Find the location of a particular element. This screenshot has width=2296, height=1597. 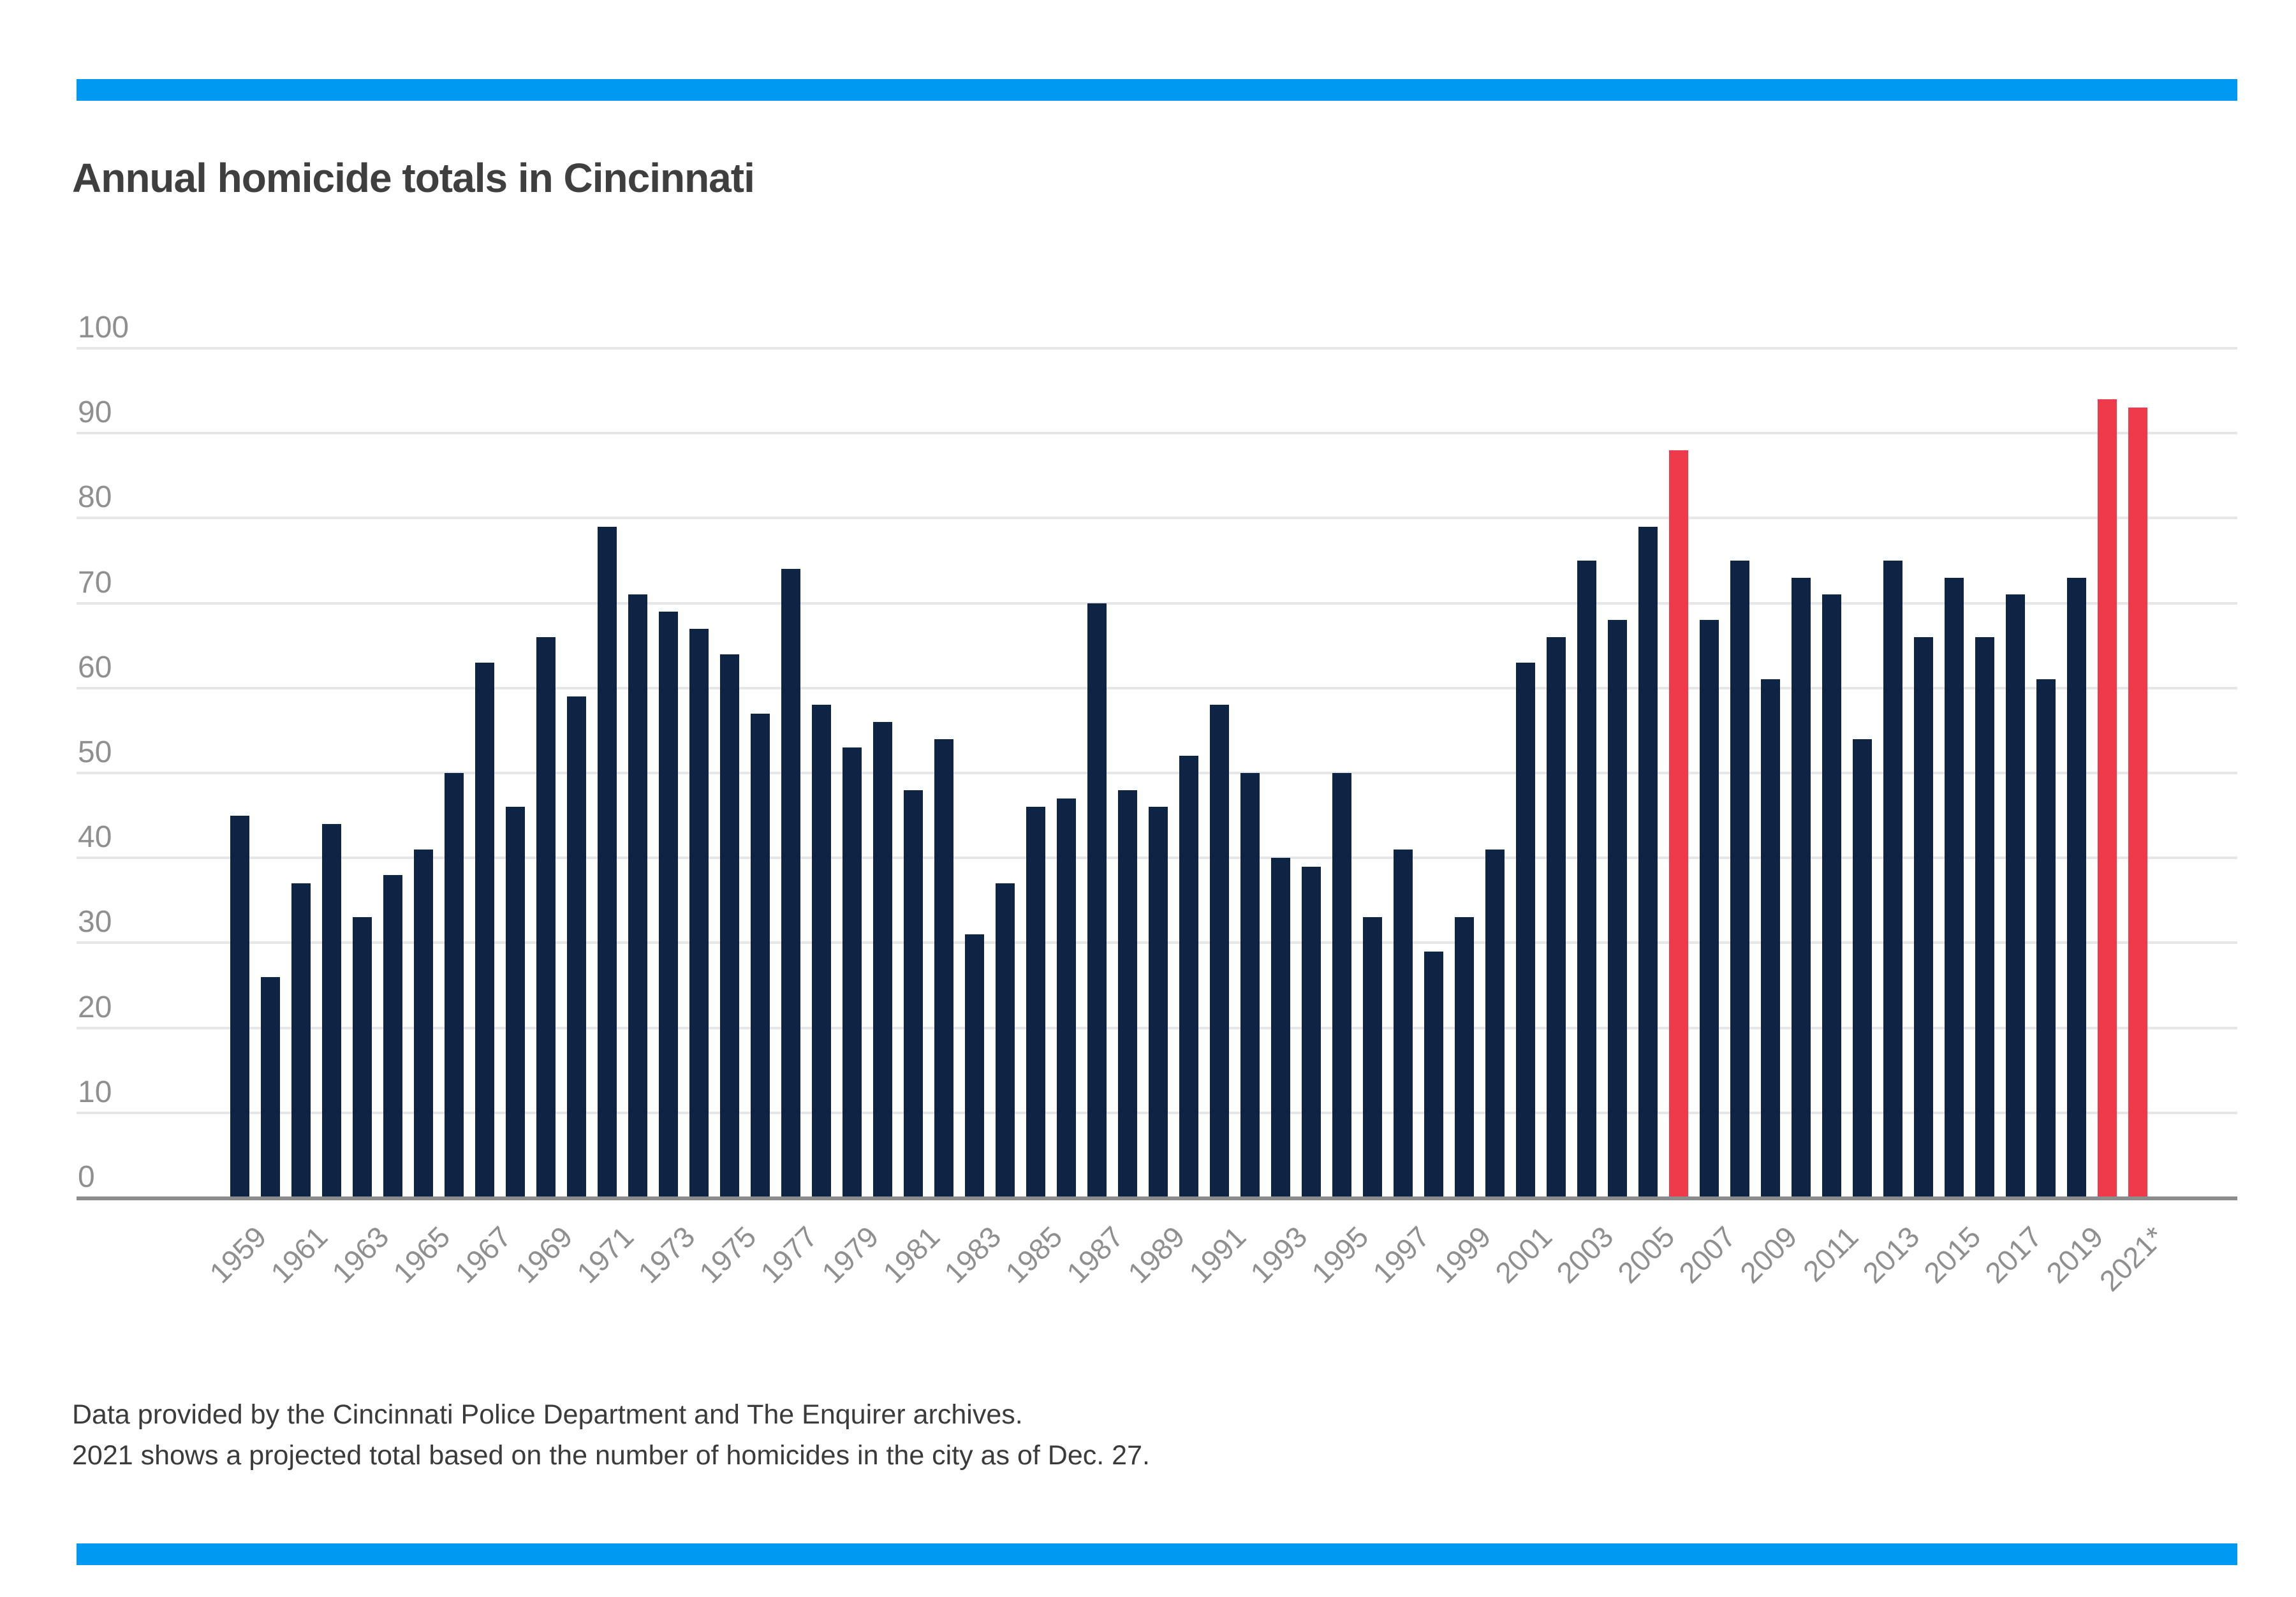

bar-slot-1975 is located at coordinates (730, 773).